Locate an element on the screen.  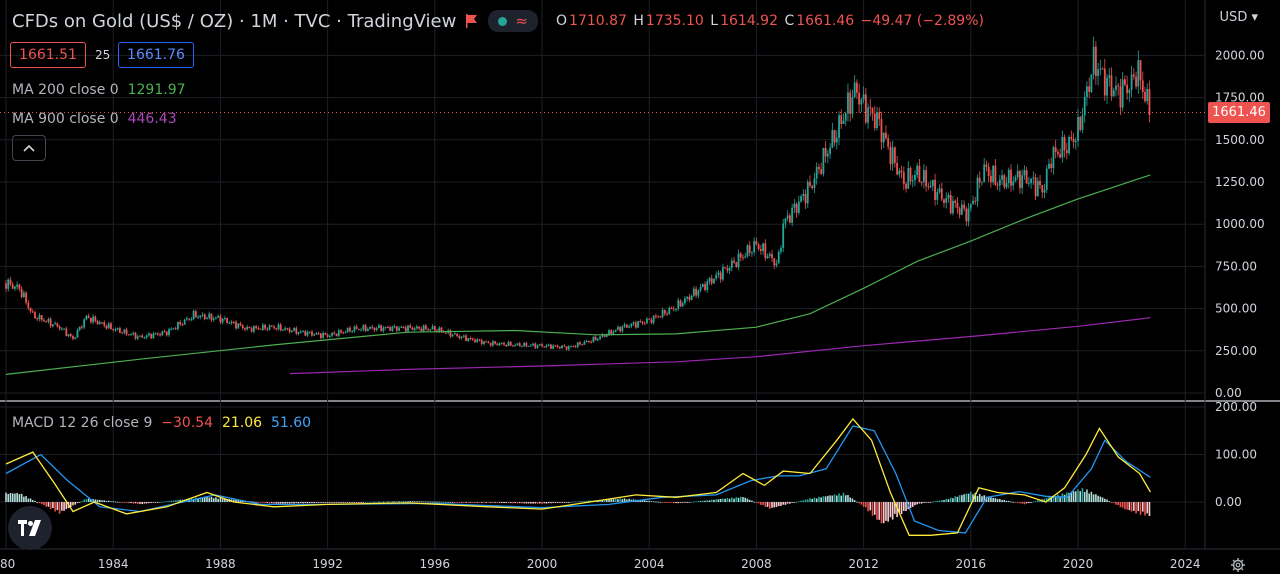
time-tick-label: 1984 is located at coordinates (113, 564).